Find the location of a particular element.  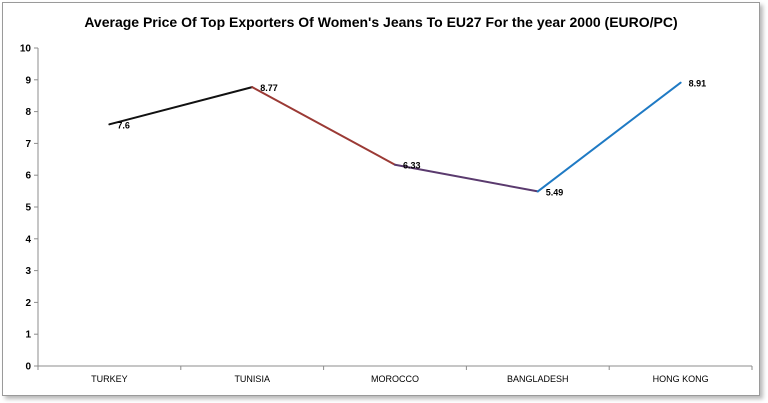

y-tick-label: 5 is located at coordinates (28, 208).